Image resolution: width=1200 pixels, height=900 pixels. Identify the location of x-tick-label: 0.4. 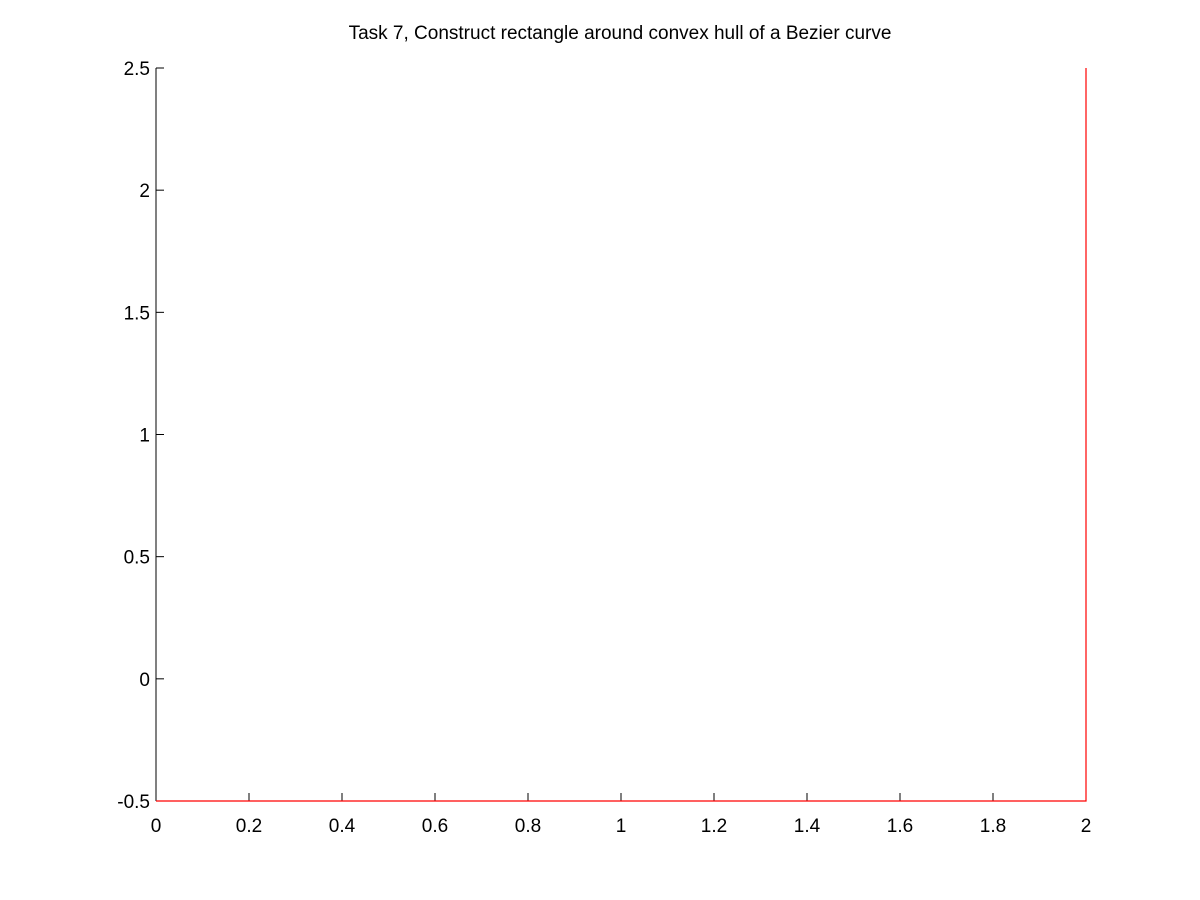
(342, 826).